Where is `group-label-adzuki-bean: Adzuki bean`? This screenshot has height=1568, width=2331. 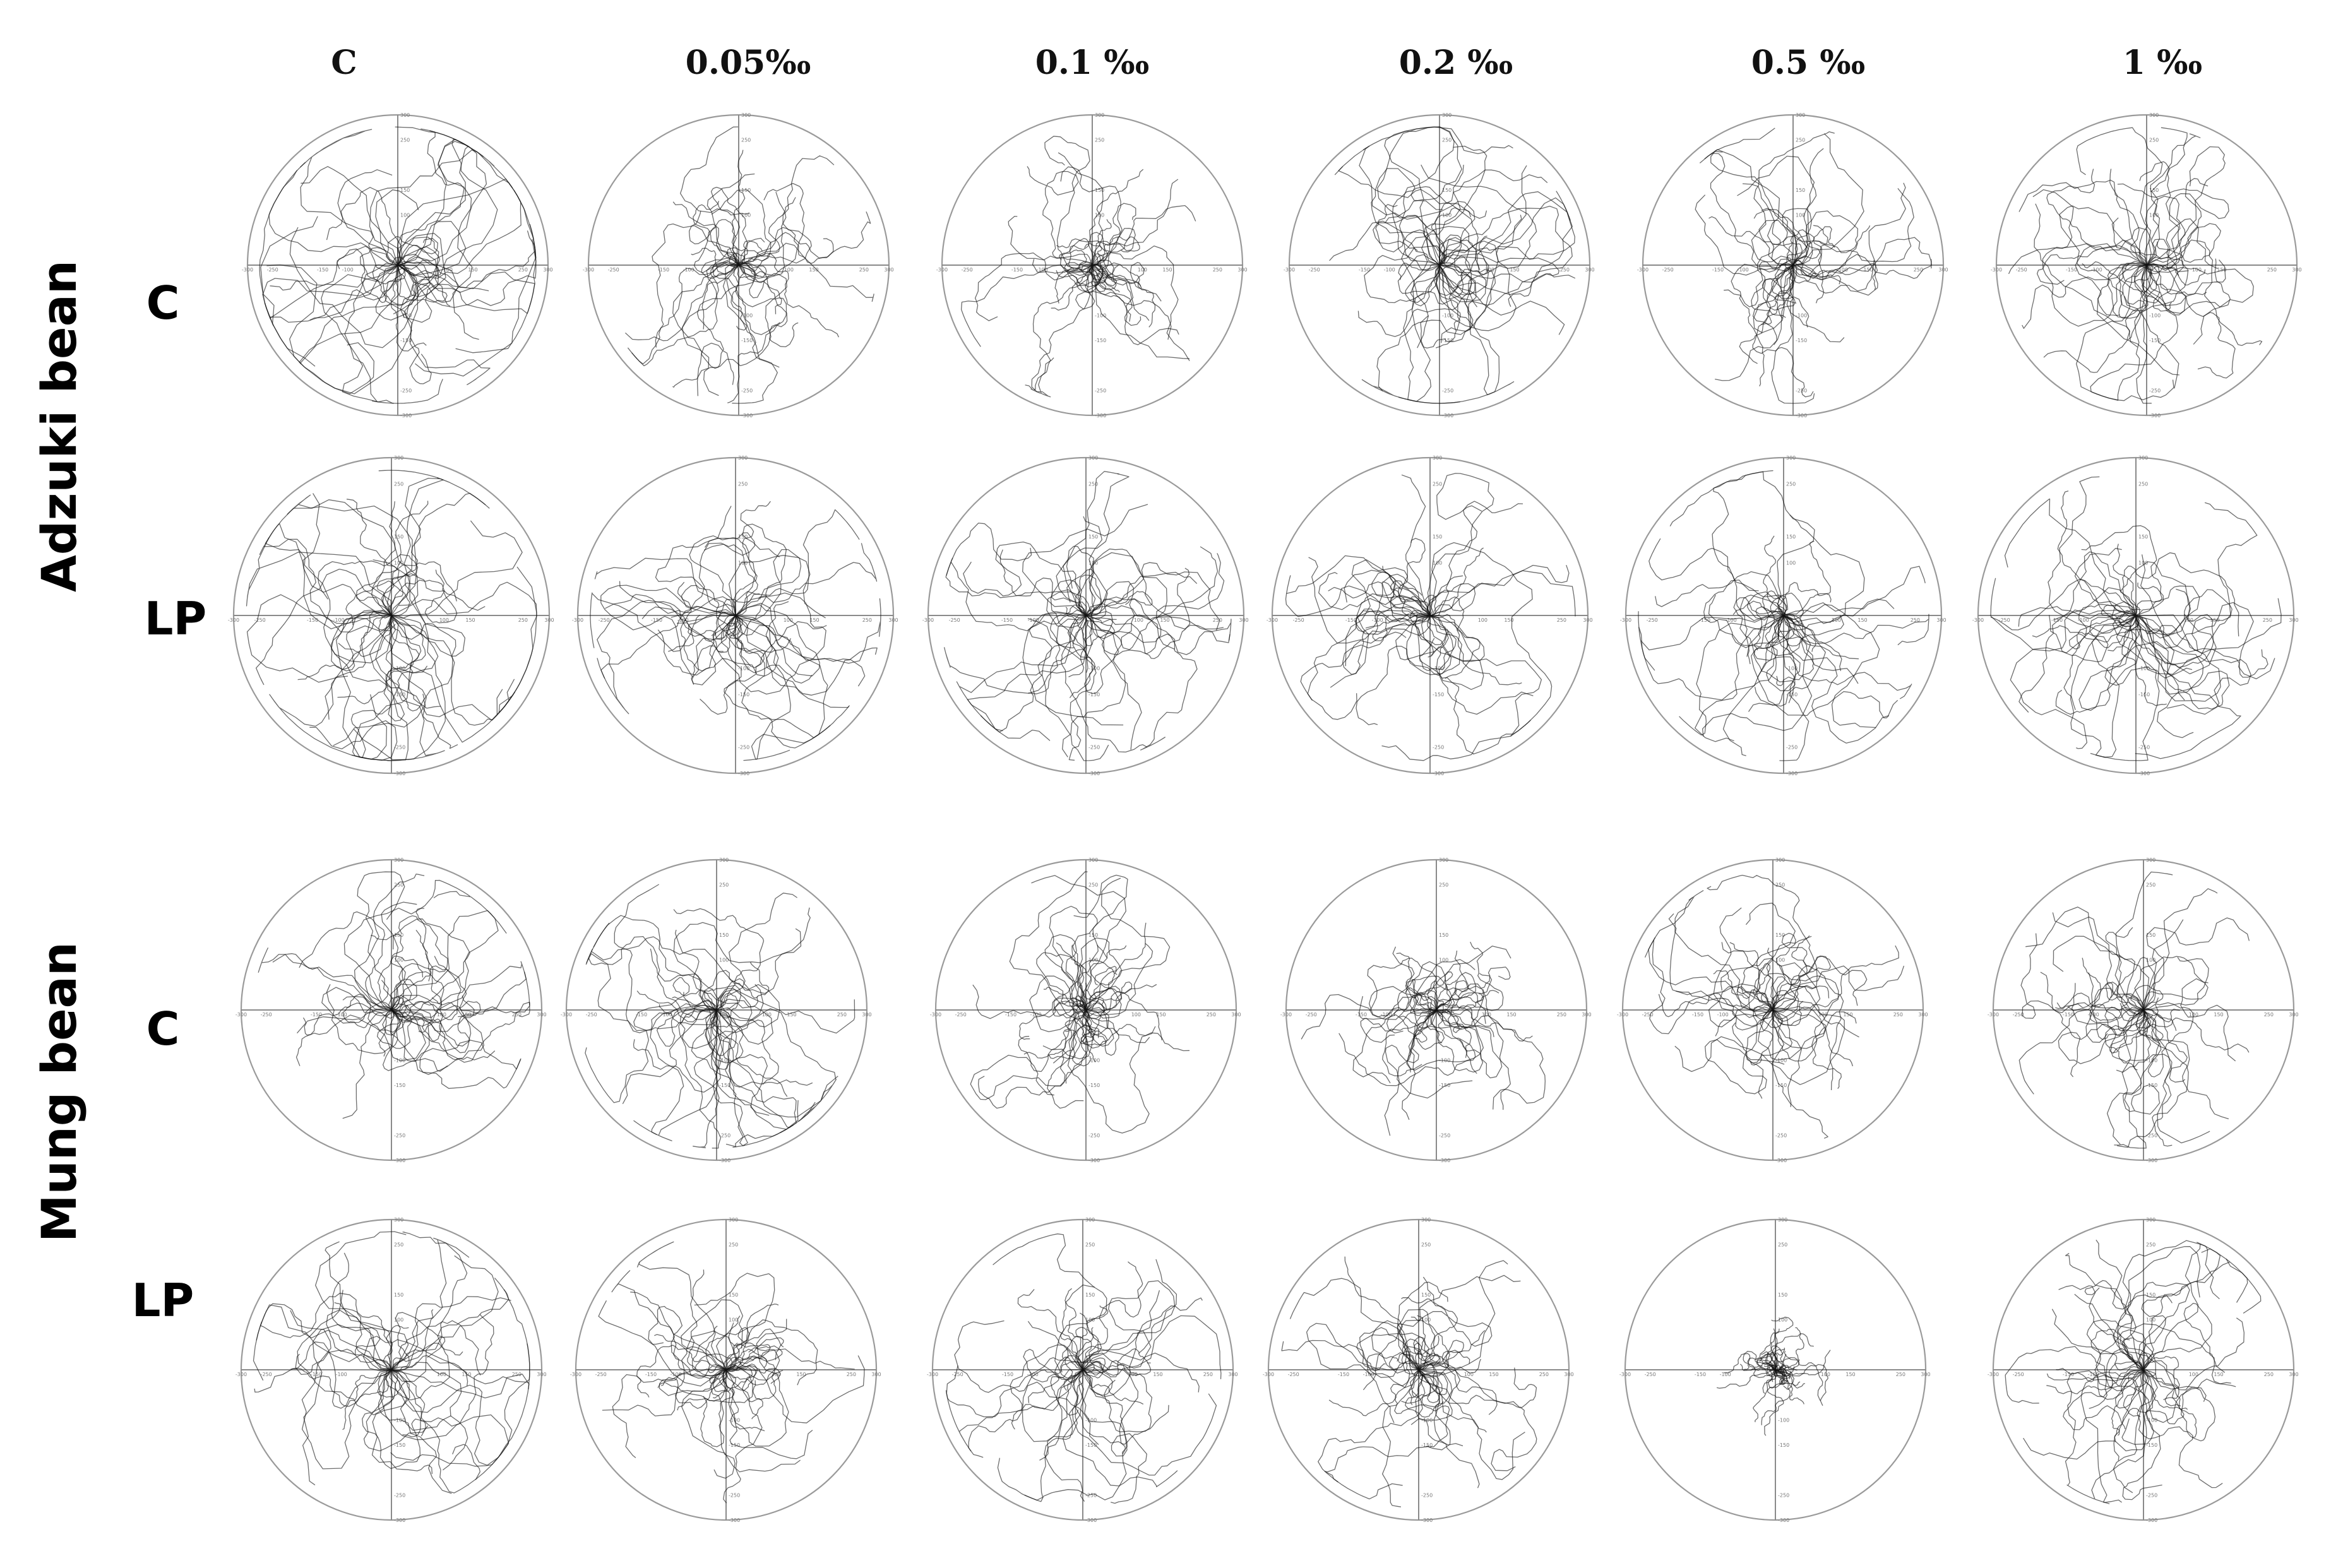 group-label-adzuki-bean: Adzuki bean is located at coordinates (59, 426).